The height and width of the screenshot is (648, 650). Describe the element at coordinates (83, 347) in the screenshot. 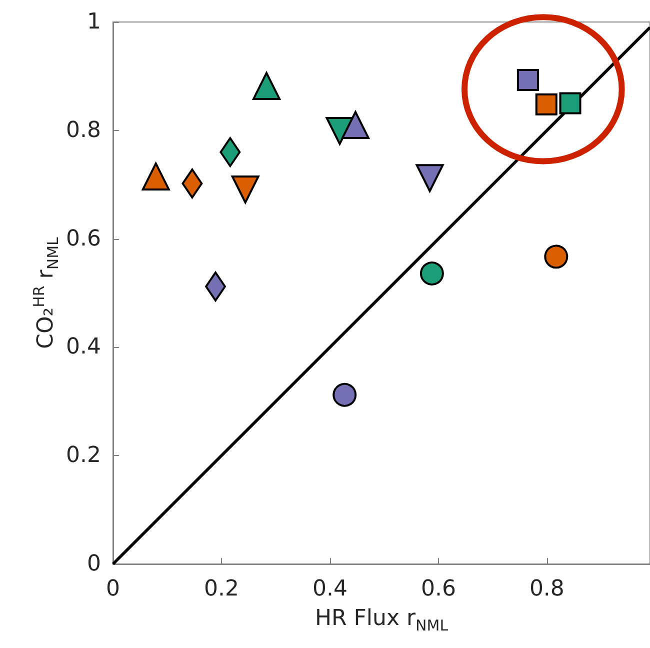

I see `y-tick-label: 0.4` at that location.